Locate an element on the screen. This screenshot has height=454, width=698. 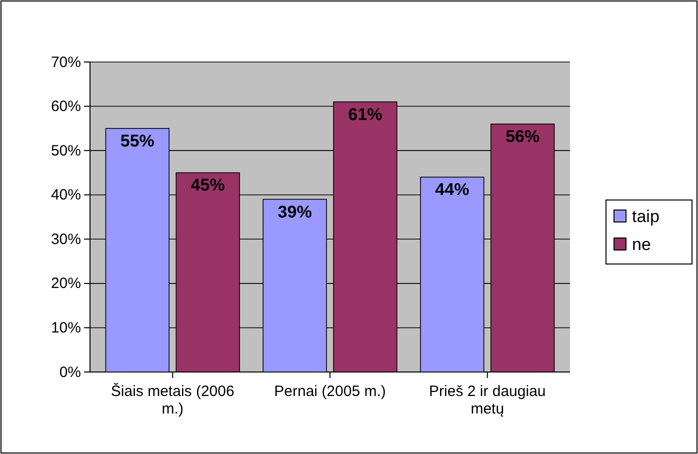
data-label: 44% is located at coordinates (452, 190).